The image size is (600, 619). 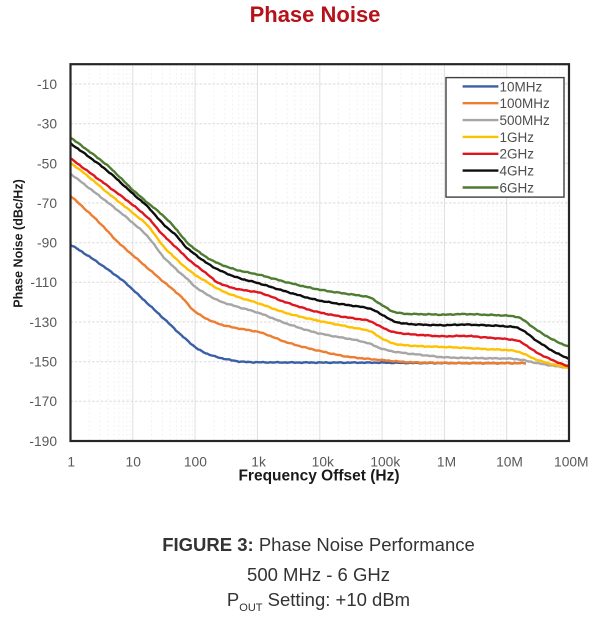 I want to click on svg-text: -190, so click(x=43, y=441).